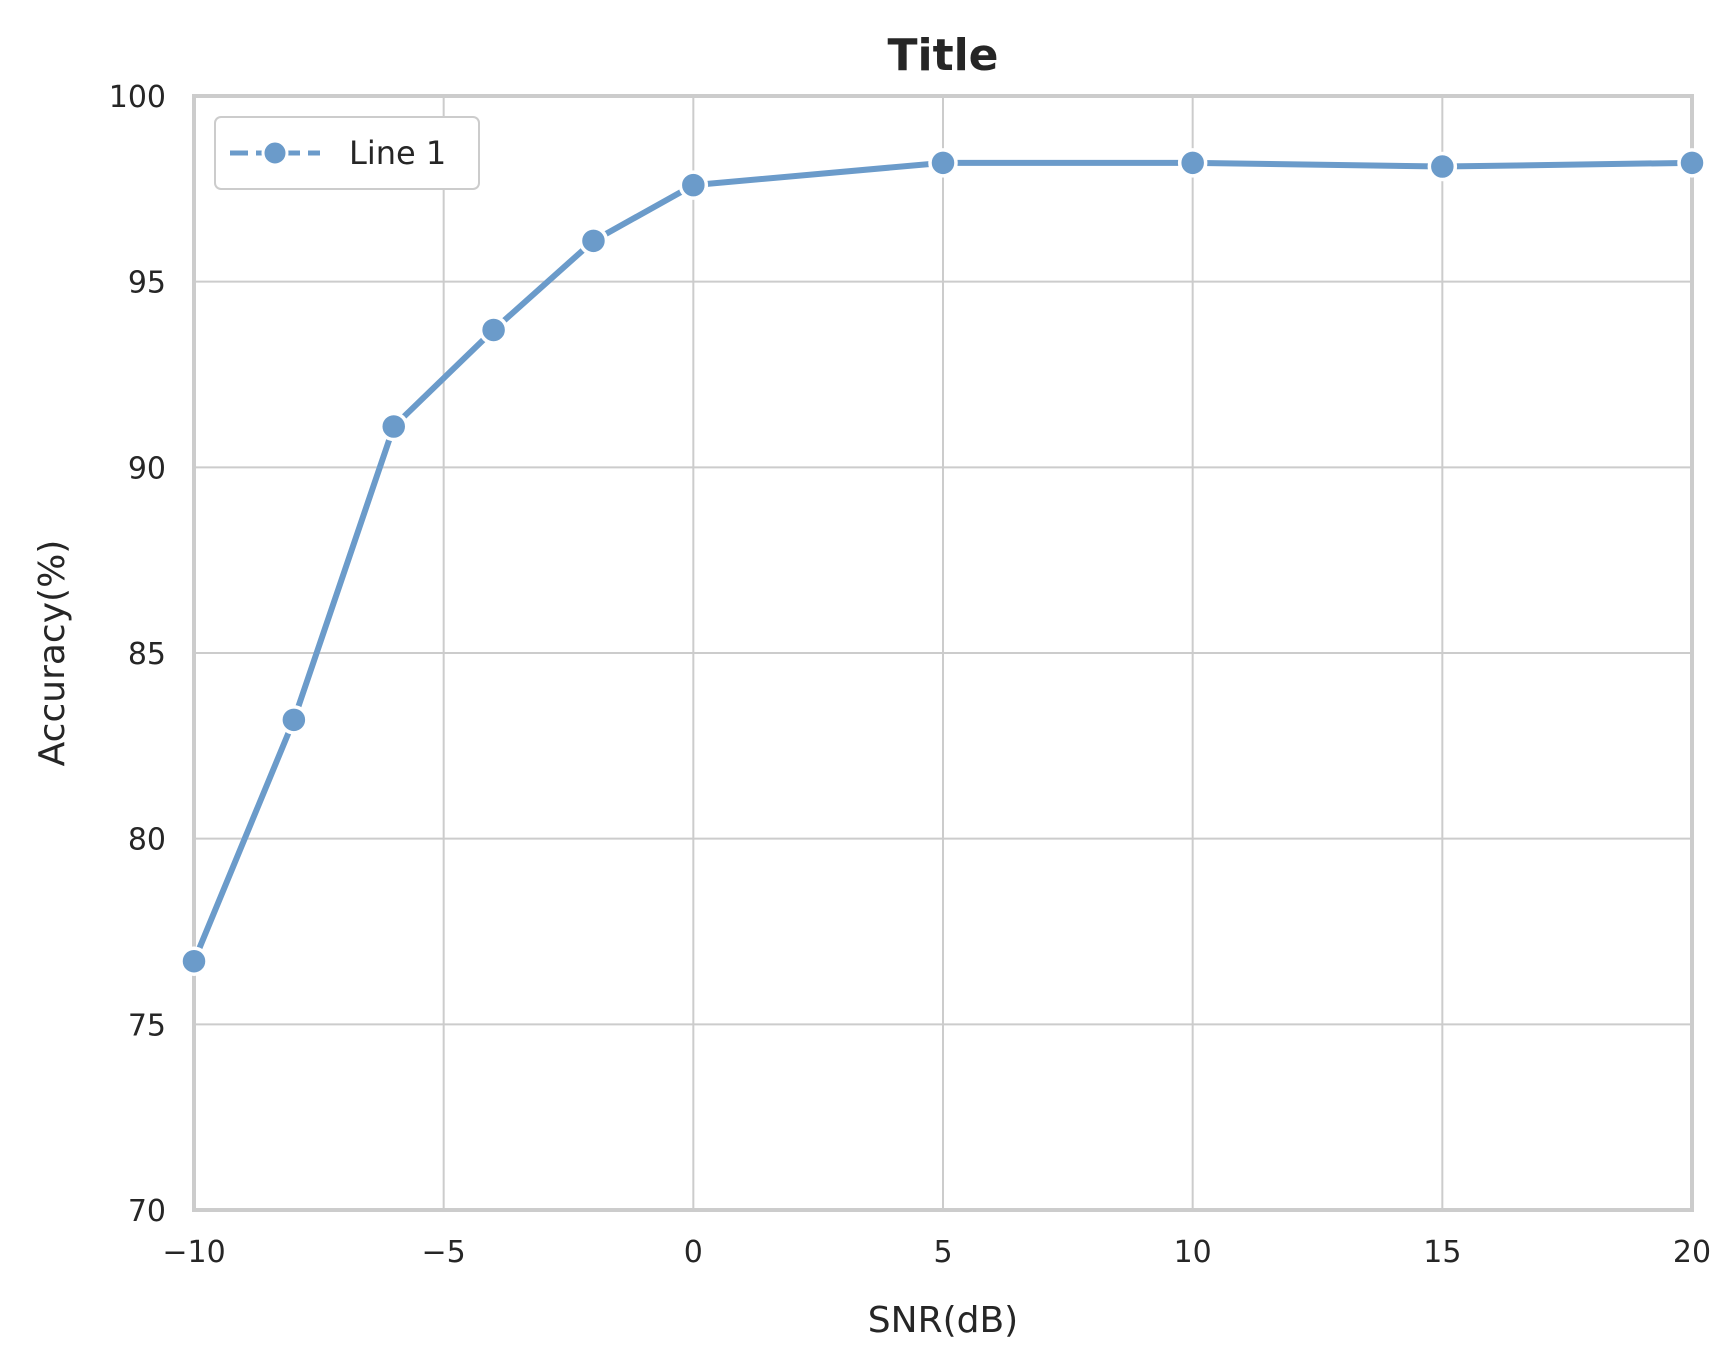 The image size is (1734, 1367). I want to click on y-tick-labels: 70 75 80 85 90 95 100, so click(137, 654).